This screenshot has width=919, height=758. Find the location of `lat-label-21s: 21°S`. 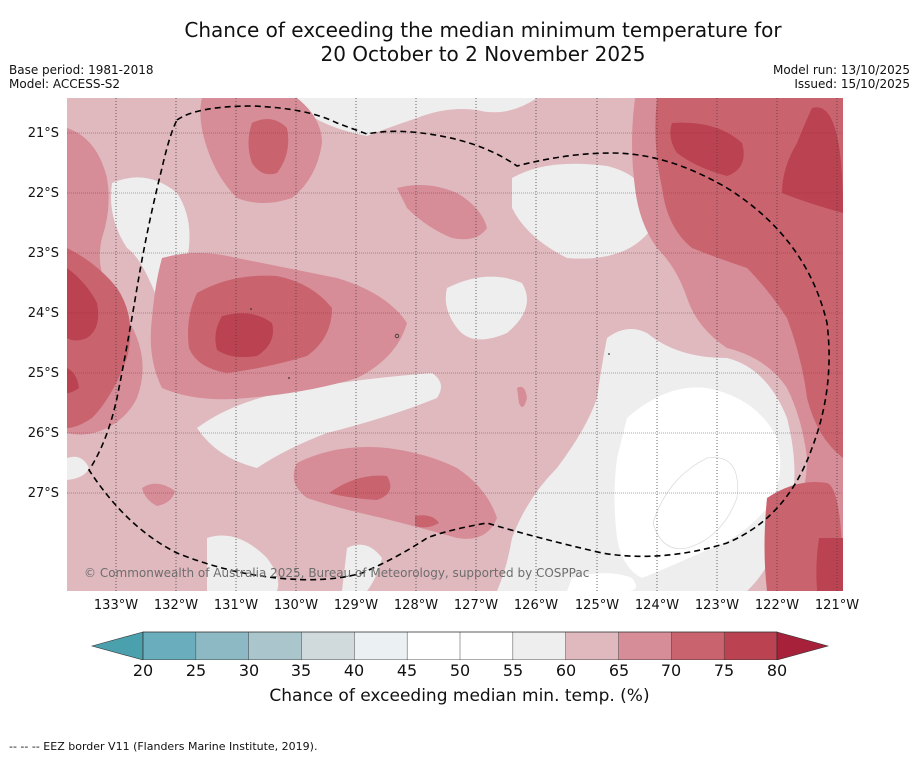

lat-label-21s: 21°S is located at coordinates (43, 133).